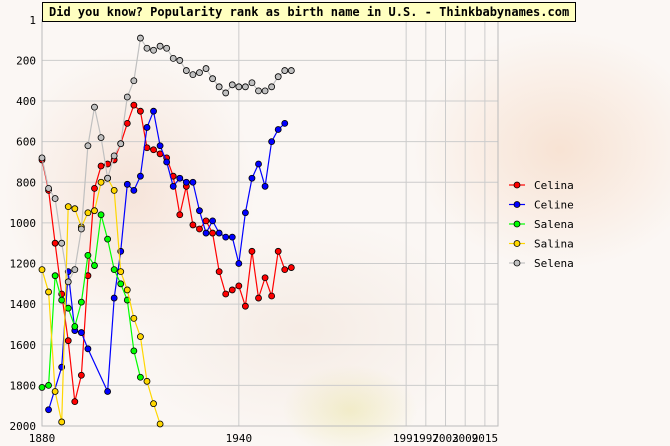 Image resolution: width=670 pixels, height=446 pixels. I want to click on legend-label: Selena, so click(554, 263).